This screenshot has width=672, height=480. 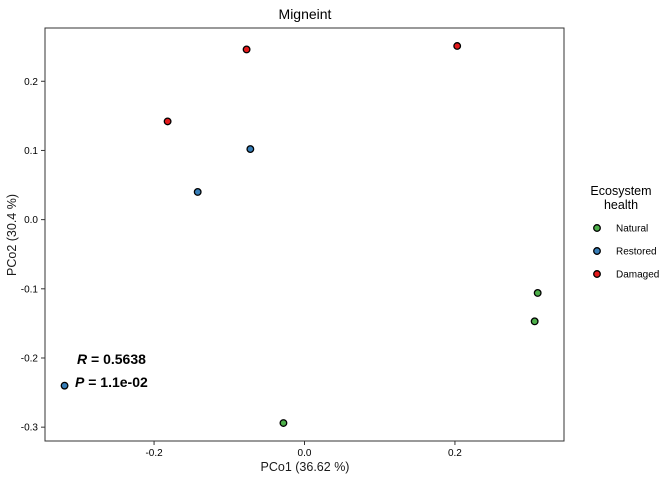 I want to click on y-tick-label: 0.1, so click(x=31, y=151).